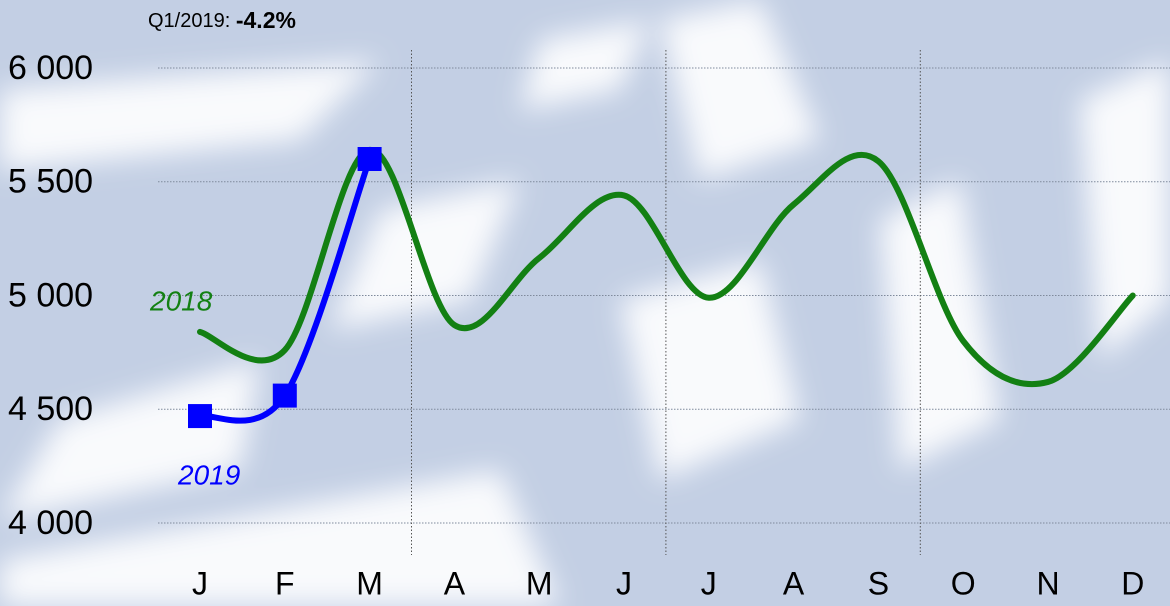 Image resolution: width=1170 pixels, height=606 pixels. Describe the element at coordinates (50, 182) in the screenshot. I see `y-tick-label: 5 500` at that location.